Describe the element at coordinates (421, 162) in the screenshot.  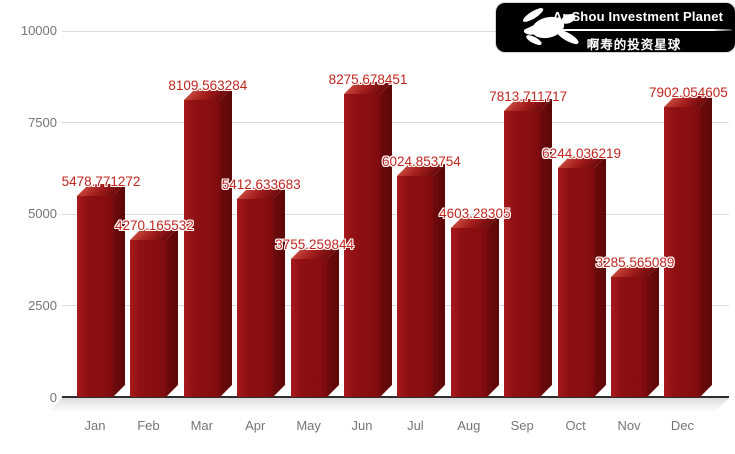
I see `bar-value-label: 6024.853754` at that location.